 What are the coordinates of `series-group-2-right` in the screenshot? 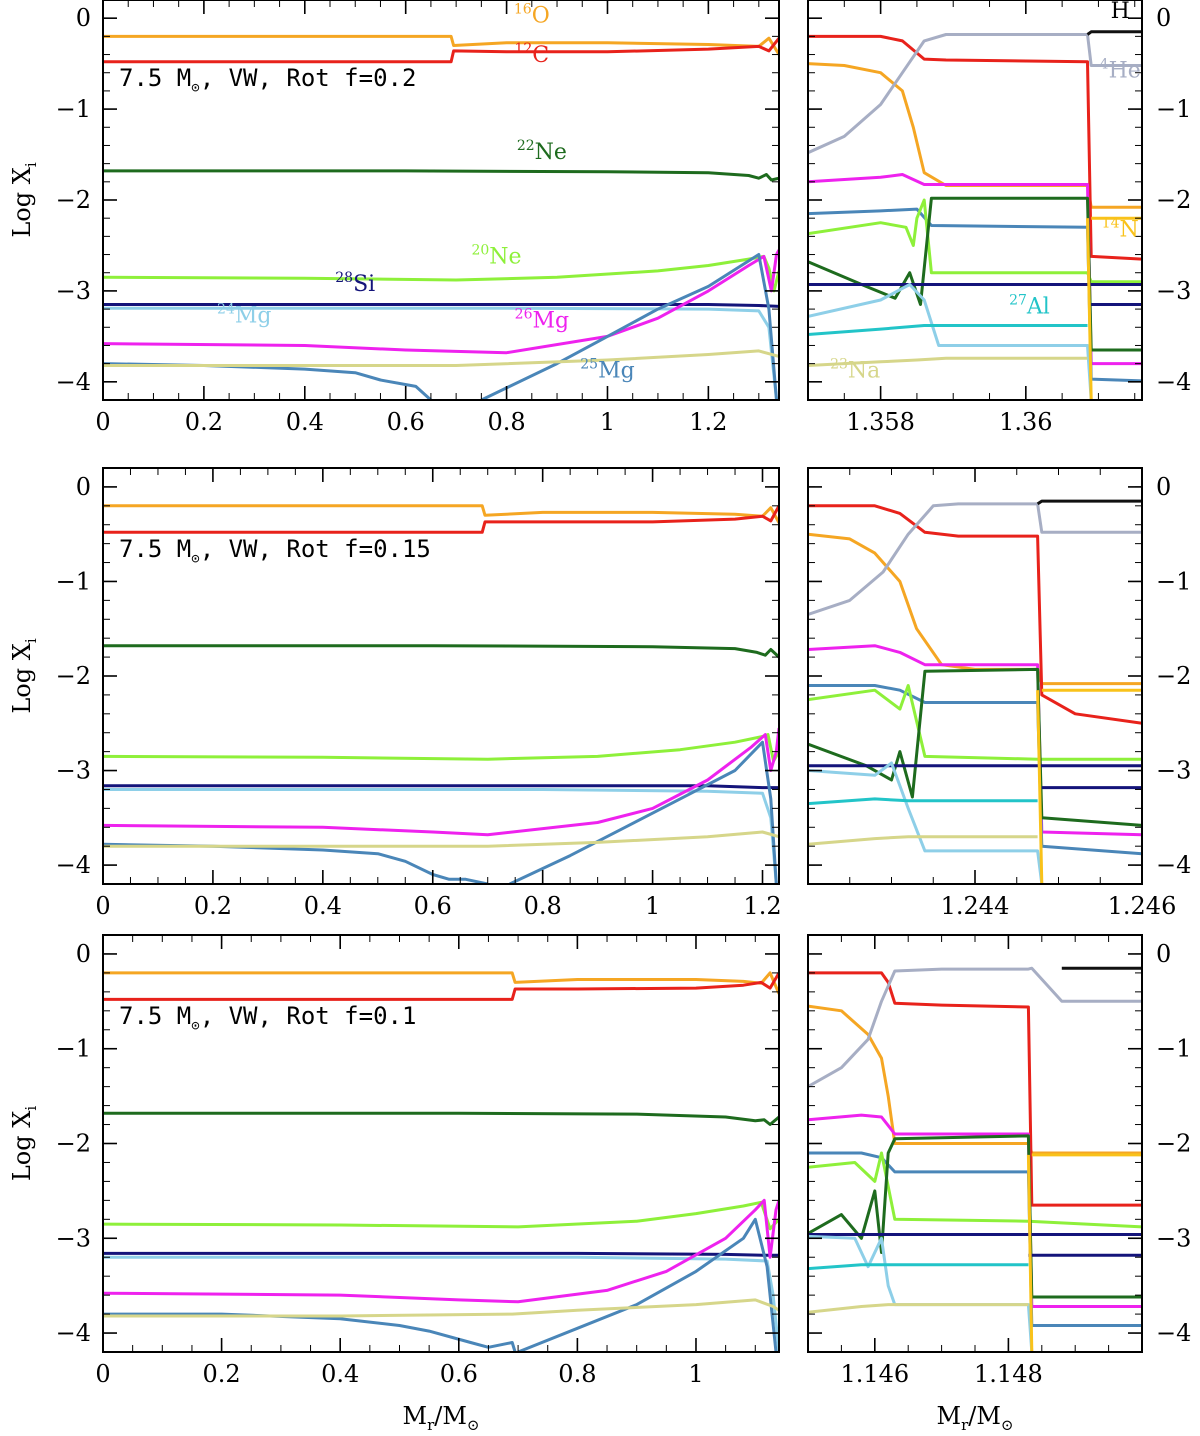 It's located at (975, 691).